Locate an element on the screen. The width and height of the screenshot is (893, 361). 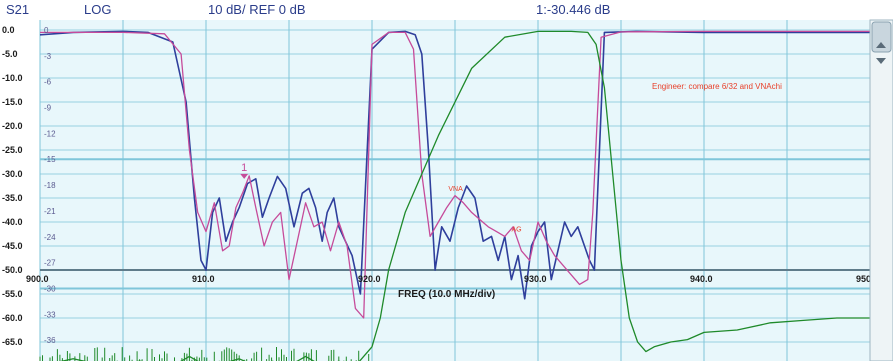
scale-label: 10 dB/ REF 0 dB is located at coordinates (257, 9).